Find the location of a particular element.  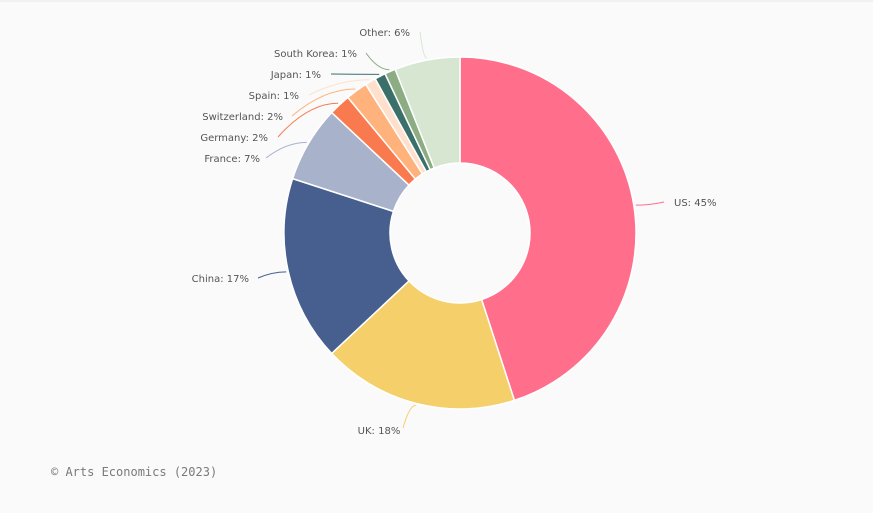

slice-label-china: China: 17% is located at coordinates (220, 279).